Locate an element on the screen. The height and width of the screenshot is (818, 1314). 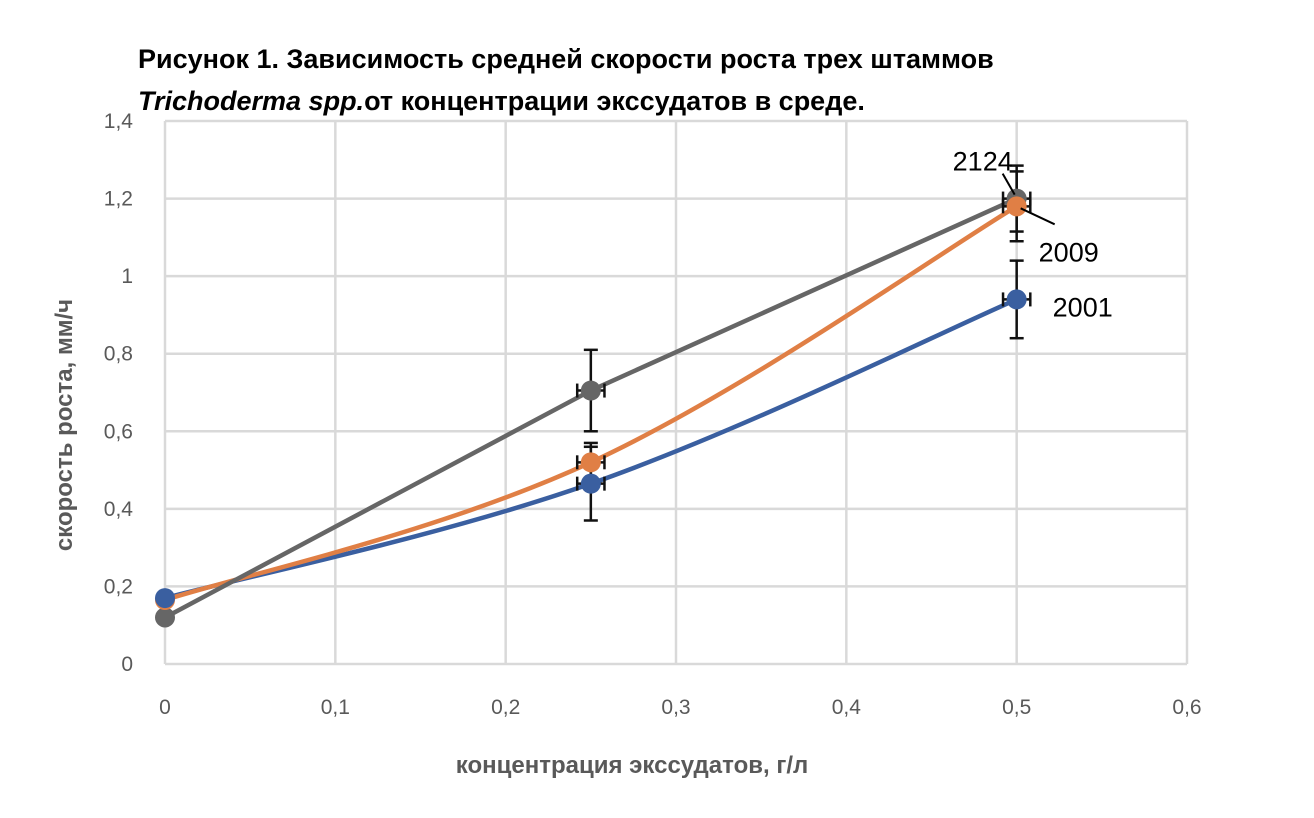
series-label-2001: 2001 is located at coordinates (1083, 307).